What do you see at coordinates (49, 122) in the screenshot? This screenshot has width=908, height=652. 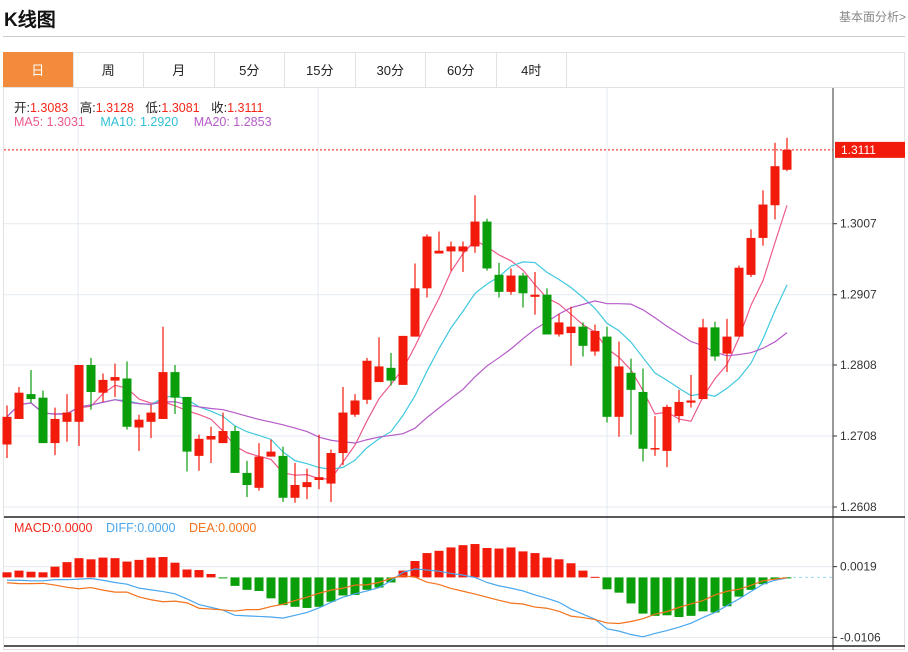 I see `ma5-value: MA5: 1.3031` at bounding box center [49, 122].